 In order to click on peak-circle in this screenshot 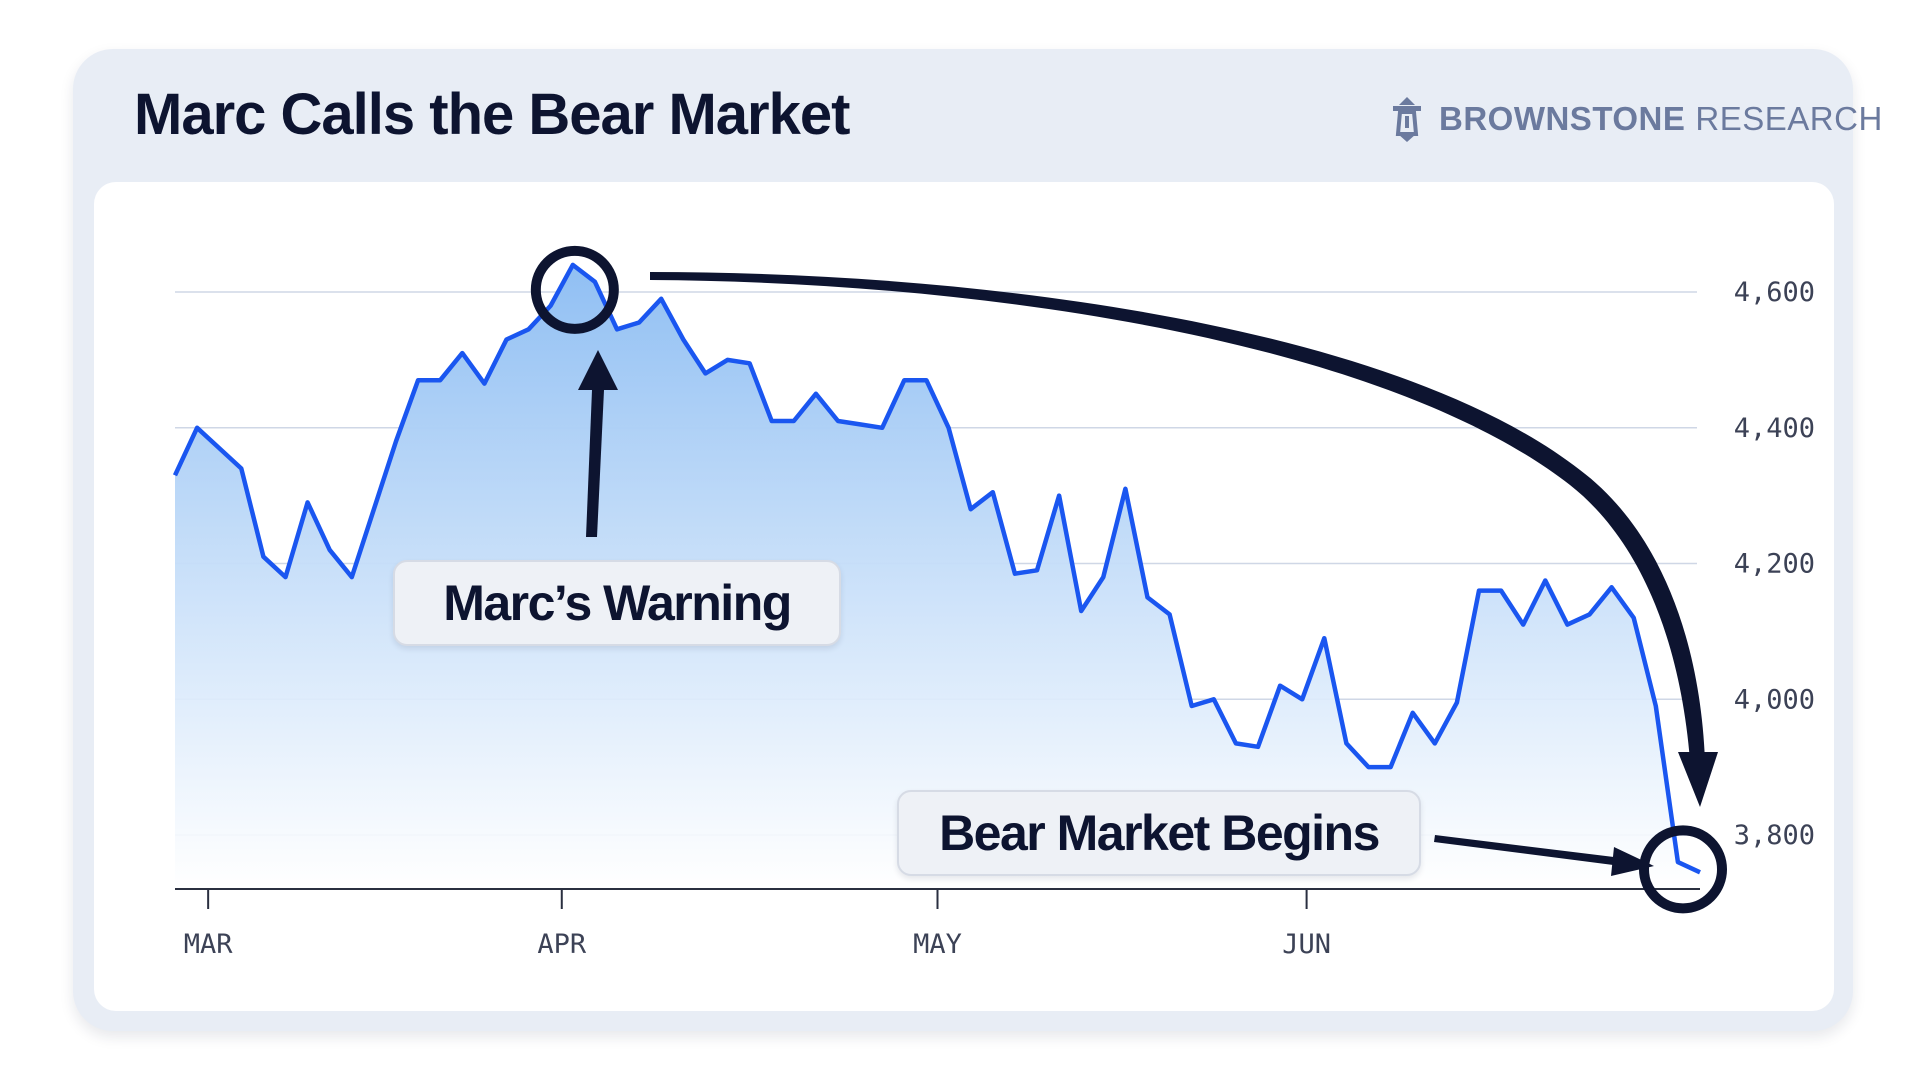, I will do `click(574, 289)`.